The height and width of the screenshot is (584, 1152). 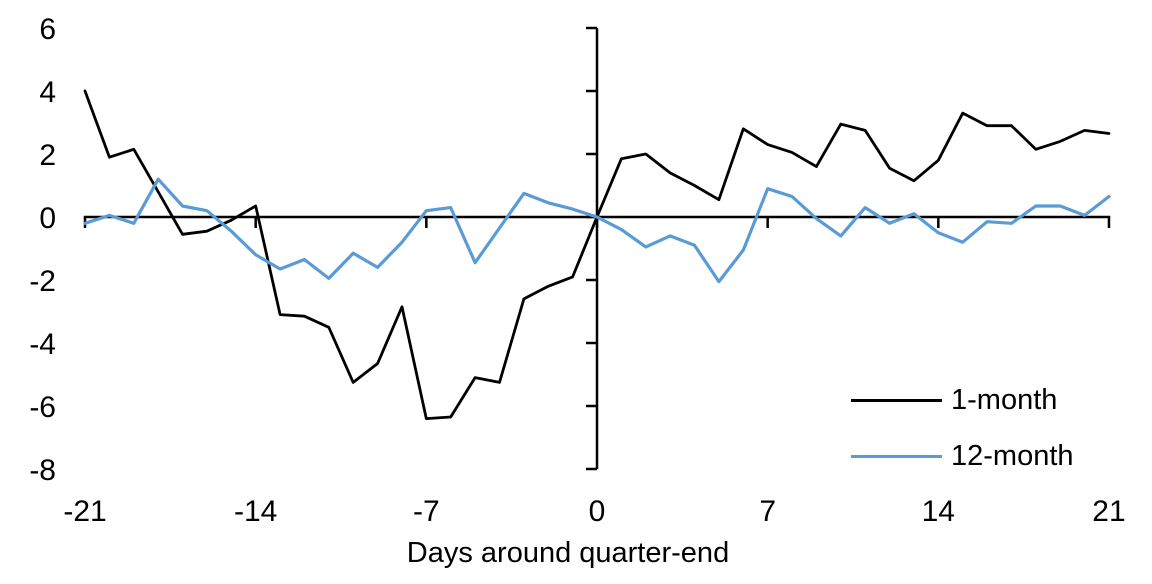 I want to click on legend-item-12-month: 12-month, so click(x=962, y=456).